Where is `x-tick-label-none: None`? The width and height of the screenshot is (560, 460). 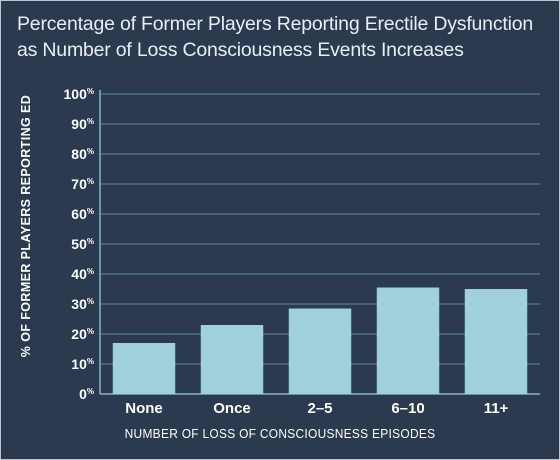
x-tick-label-none: None is located at coordinates (144, 408).